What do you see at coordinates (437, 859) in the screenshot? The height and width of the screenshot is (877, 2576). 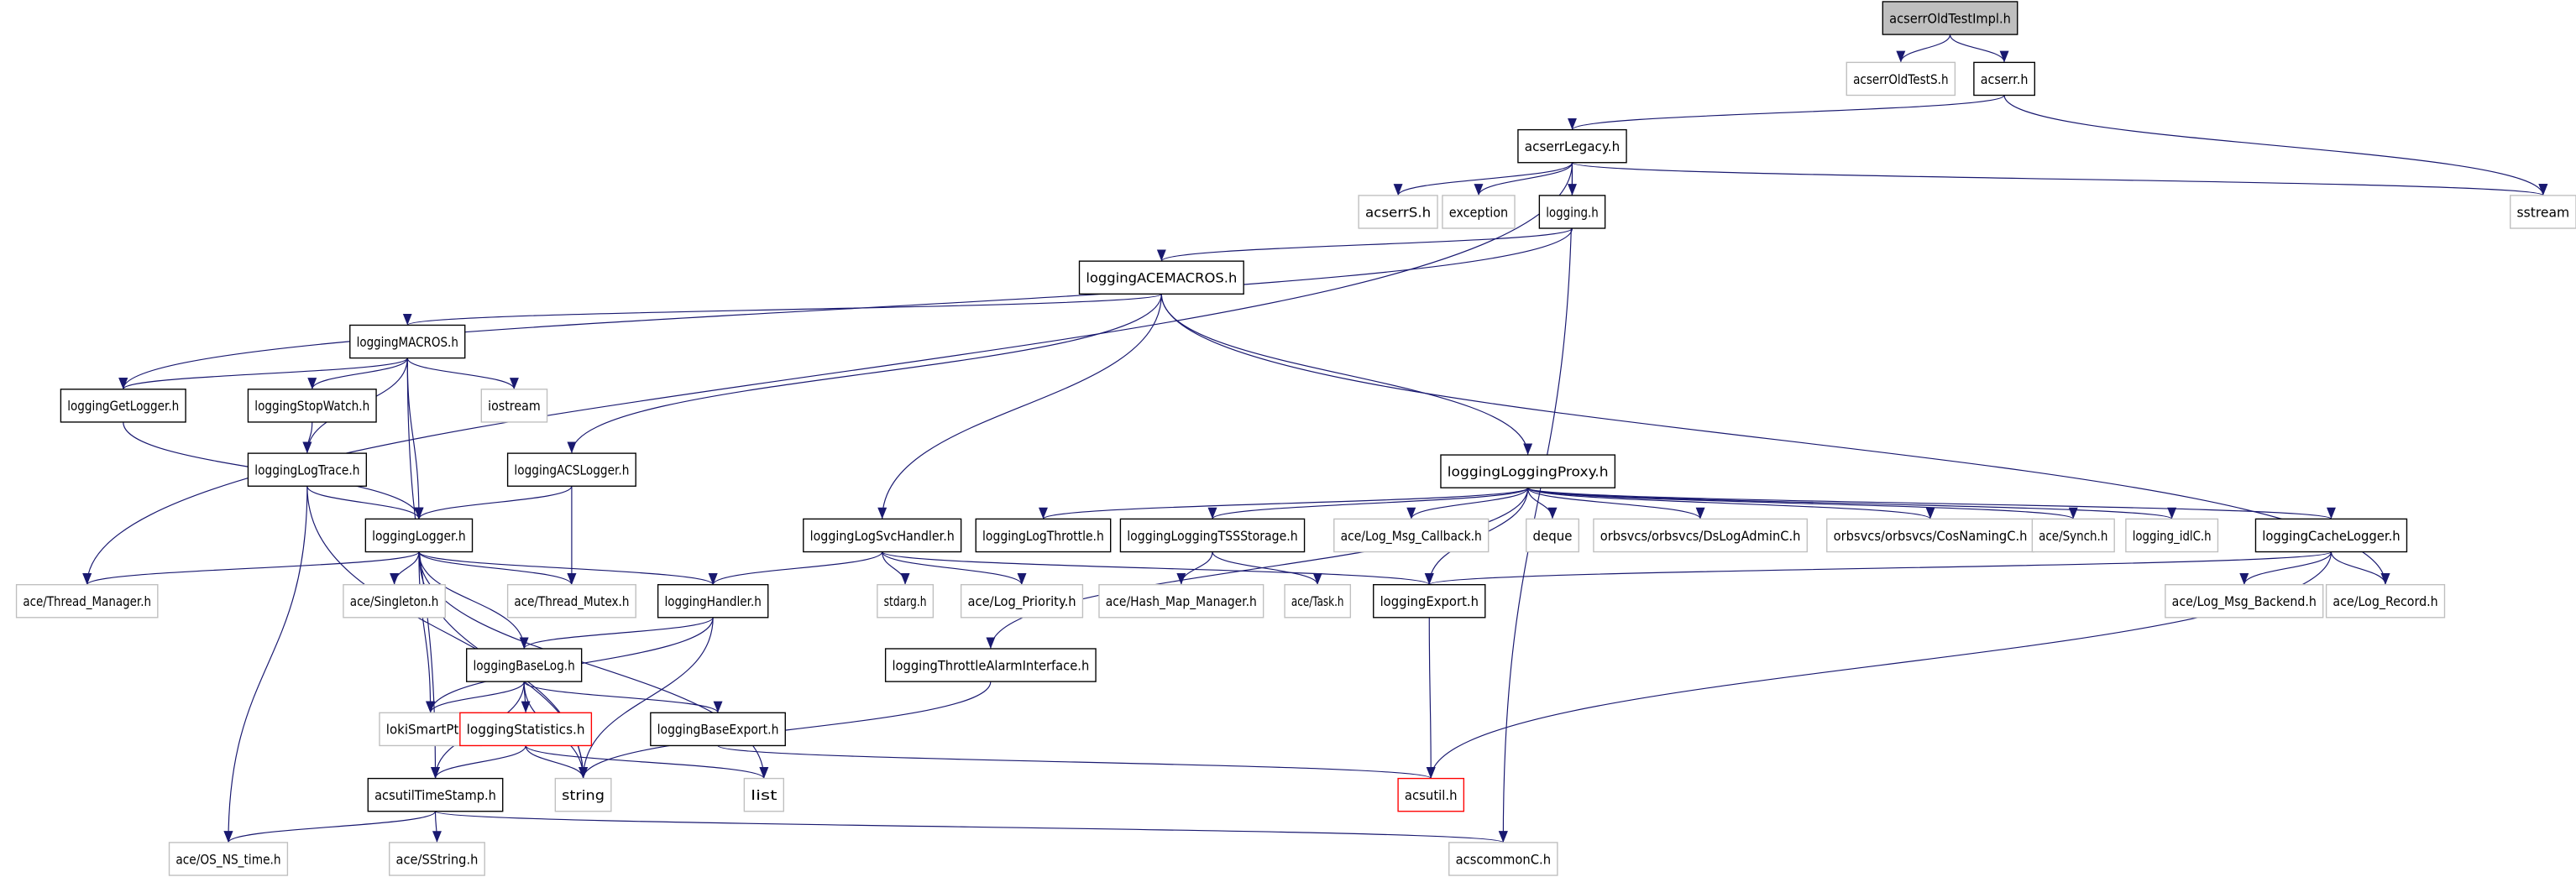 I see `node-SString: ace/SString.h` at bounding box center [437, 859].